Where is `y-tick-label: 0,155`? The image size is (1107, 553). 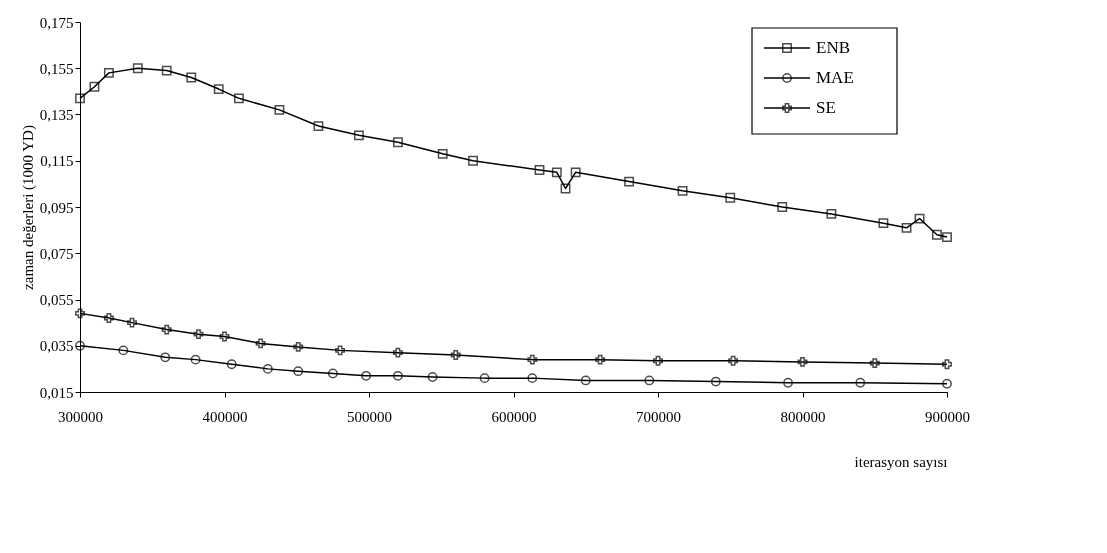
y-tick-label: 0,155 is located at coordinates (56, 68).